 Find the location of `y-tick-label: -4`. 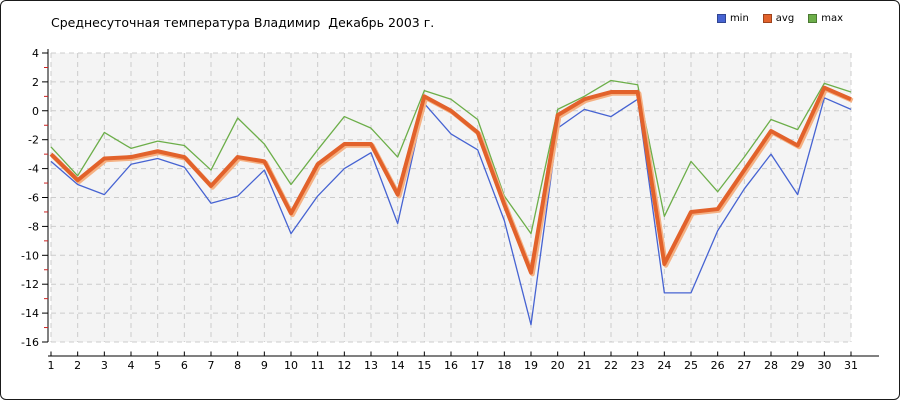

y-tick-label: -4 is located at coordinates (33, 169).